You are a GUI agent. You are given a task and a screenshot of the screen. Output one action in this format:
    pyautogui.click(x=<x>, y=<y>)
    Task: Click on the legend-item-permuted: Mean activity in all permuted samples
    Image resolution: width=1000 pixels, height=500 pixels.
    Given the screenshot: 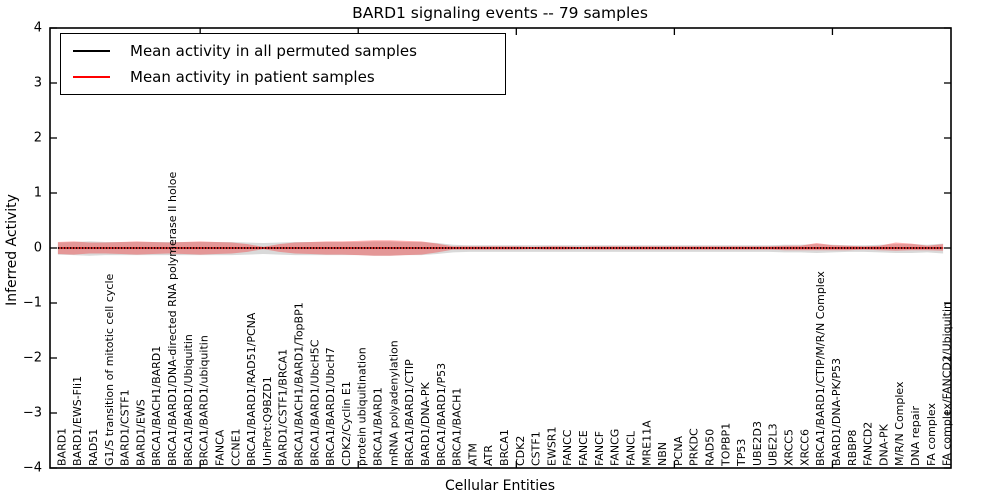 What is the action you would take?
    pyautogui.click(x=283, y=51)
    